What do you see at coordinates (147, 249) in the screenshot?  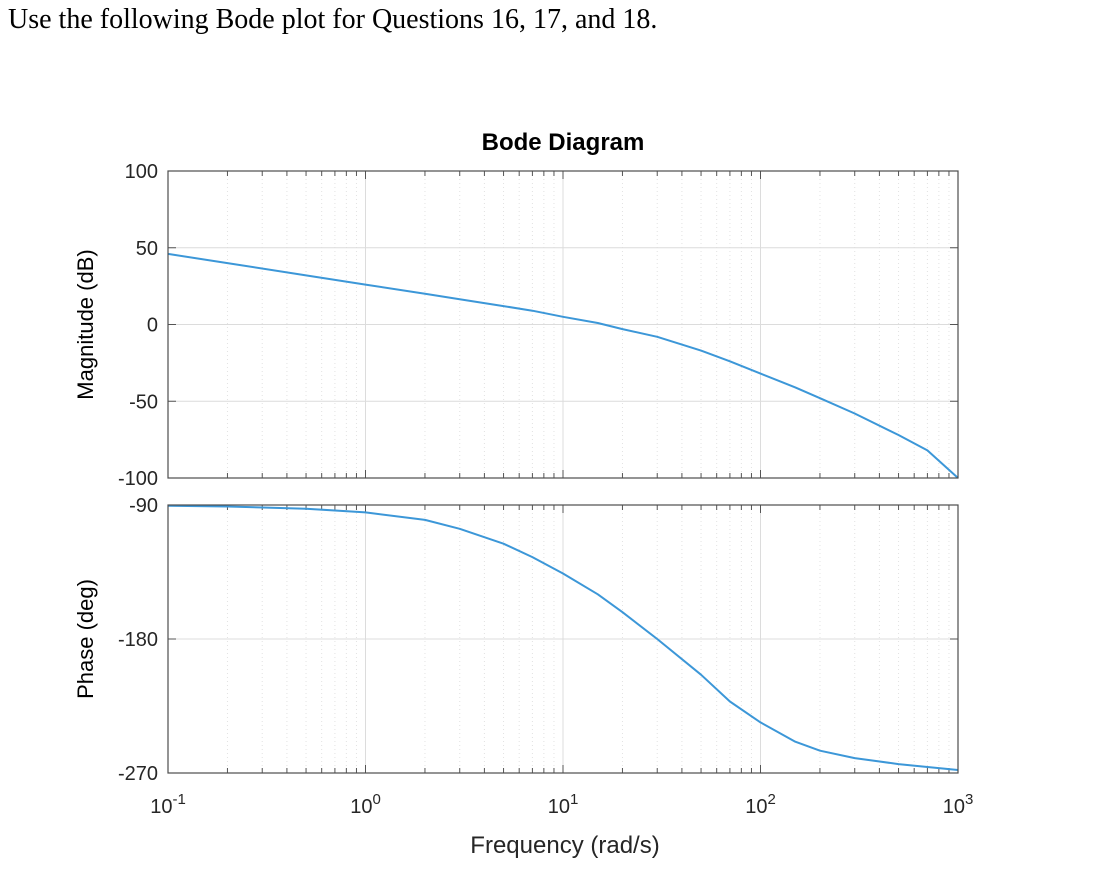 I see `magnitude-y-tick-label: 50` at bounding box center [147, 249].